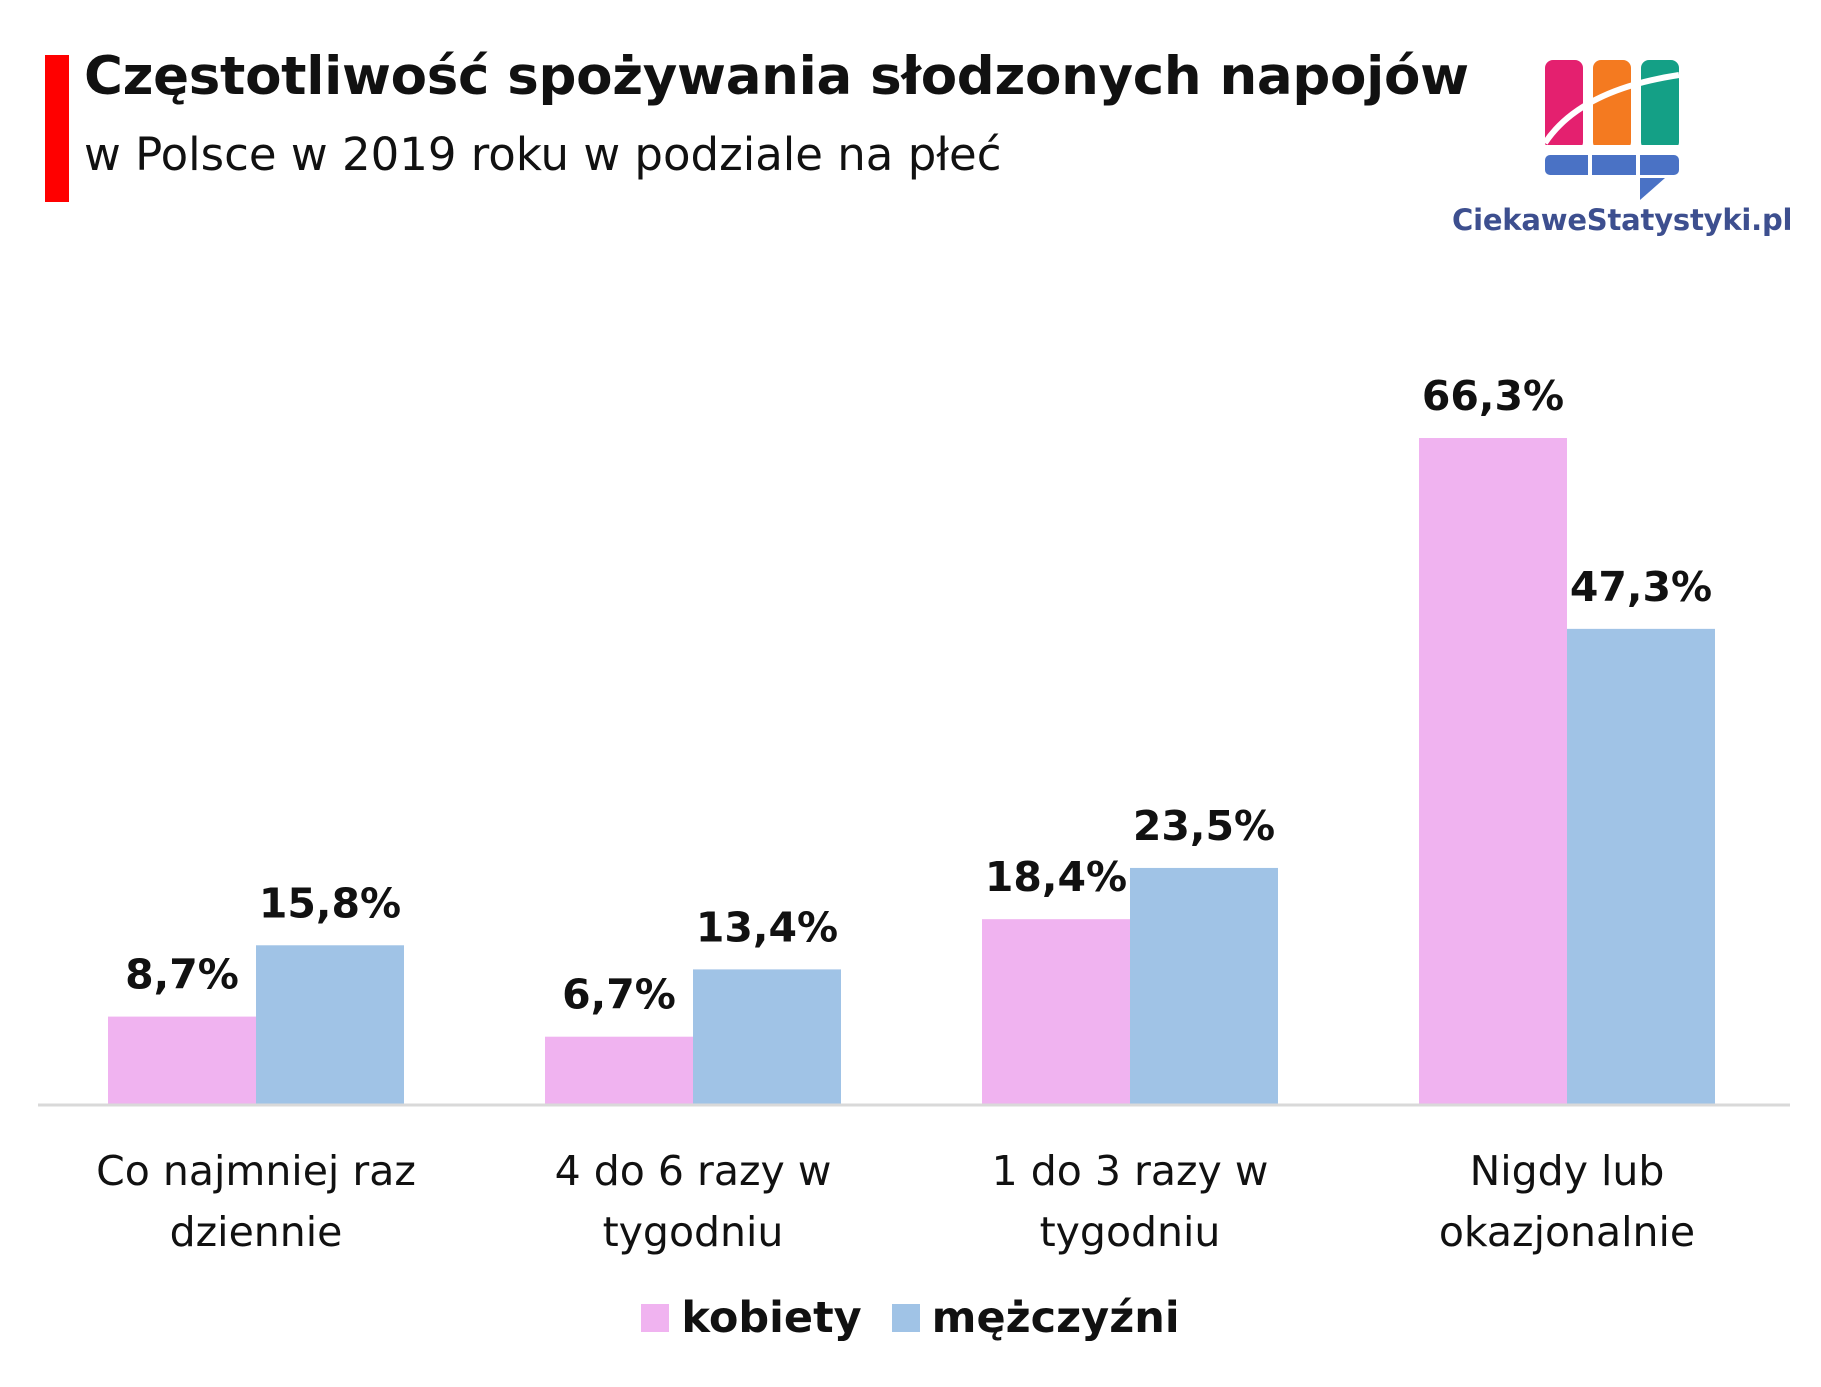 The width and height of the screenshot is (1821, 1387). I want to click on bar-mężczyźni-3, so click(1641, 866).